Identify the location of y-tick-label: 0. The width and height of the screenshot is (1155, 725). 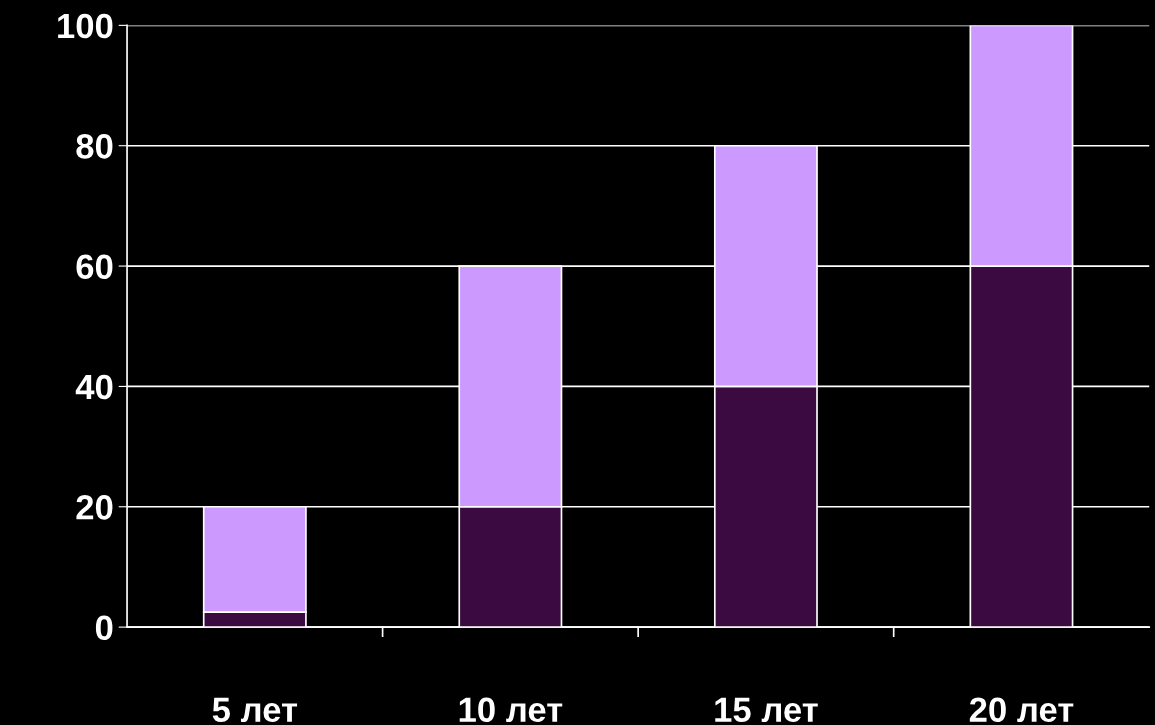
(104, 628).